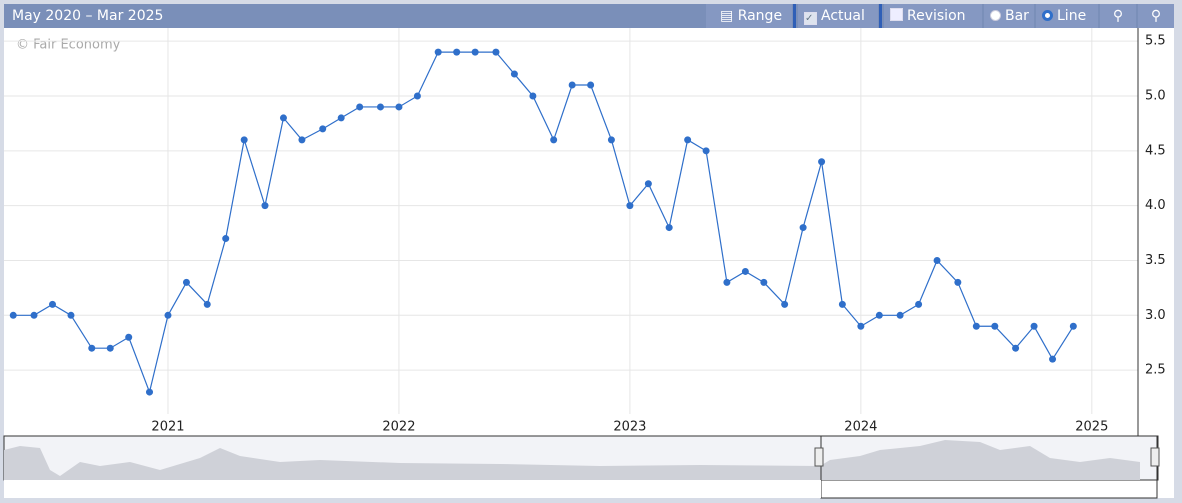 This screenshot has height=503, width=1182. I want to click on revision-label: Revision, so click(936, 16).